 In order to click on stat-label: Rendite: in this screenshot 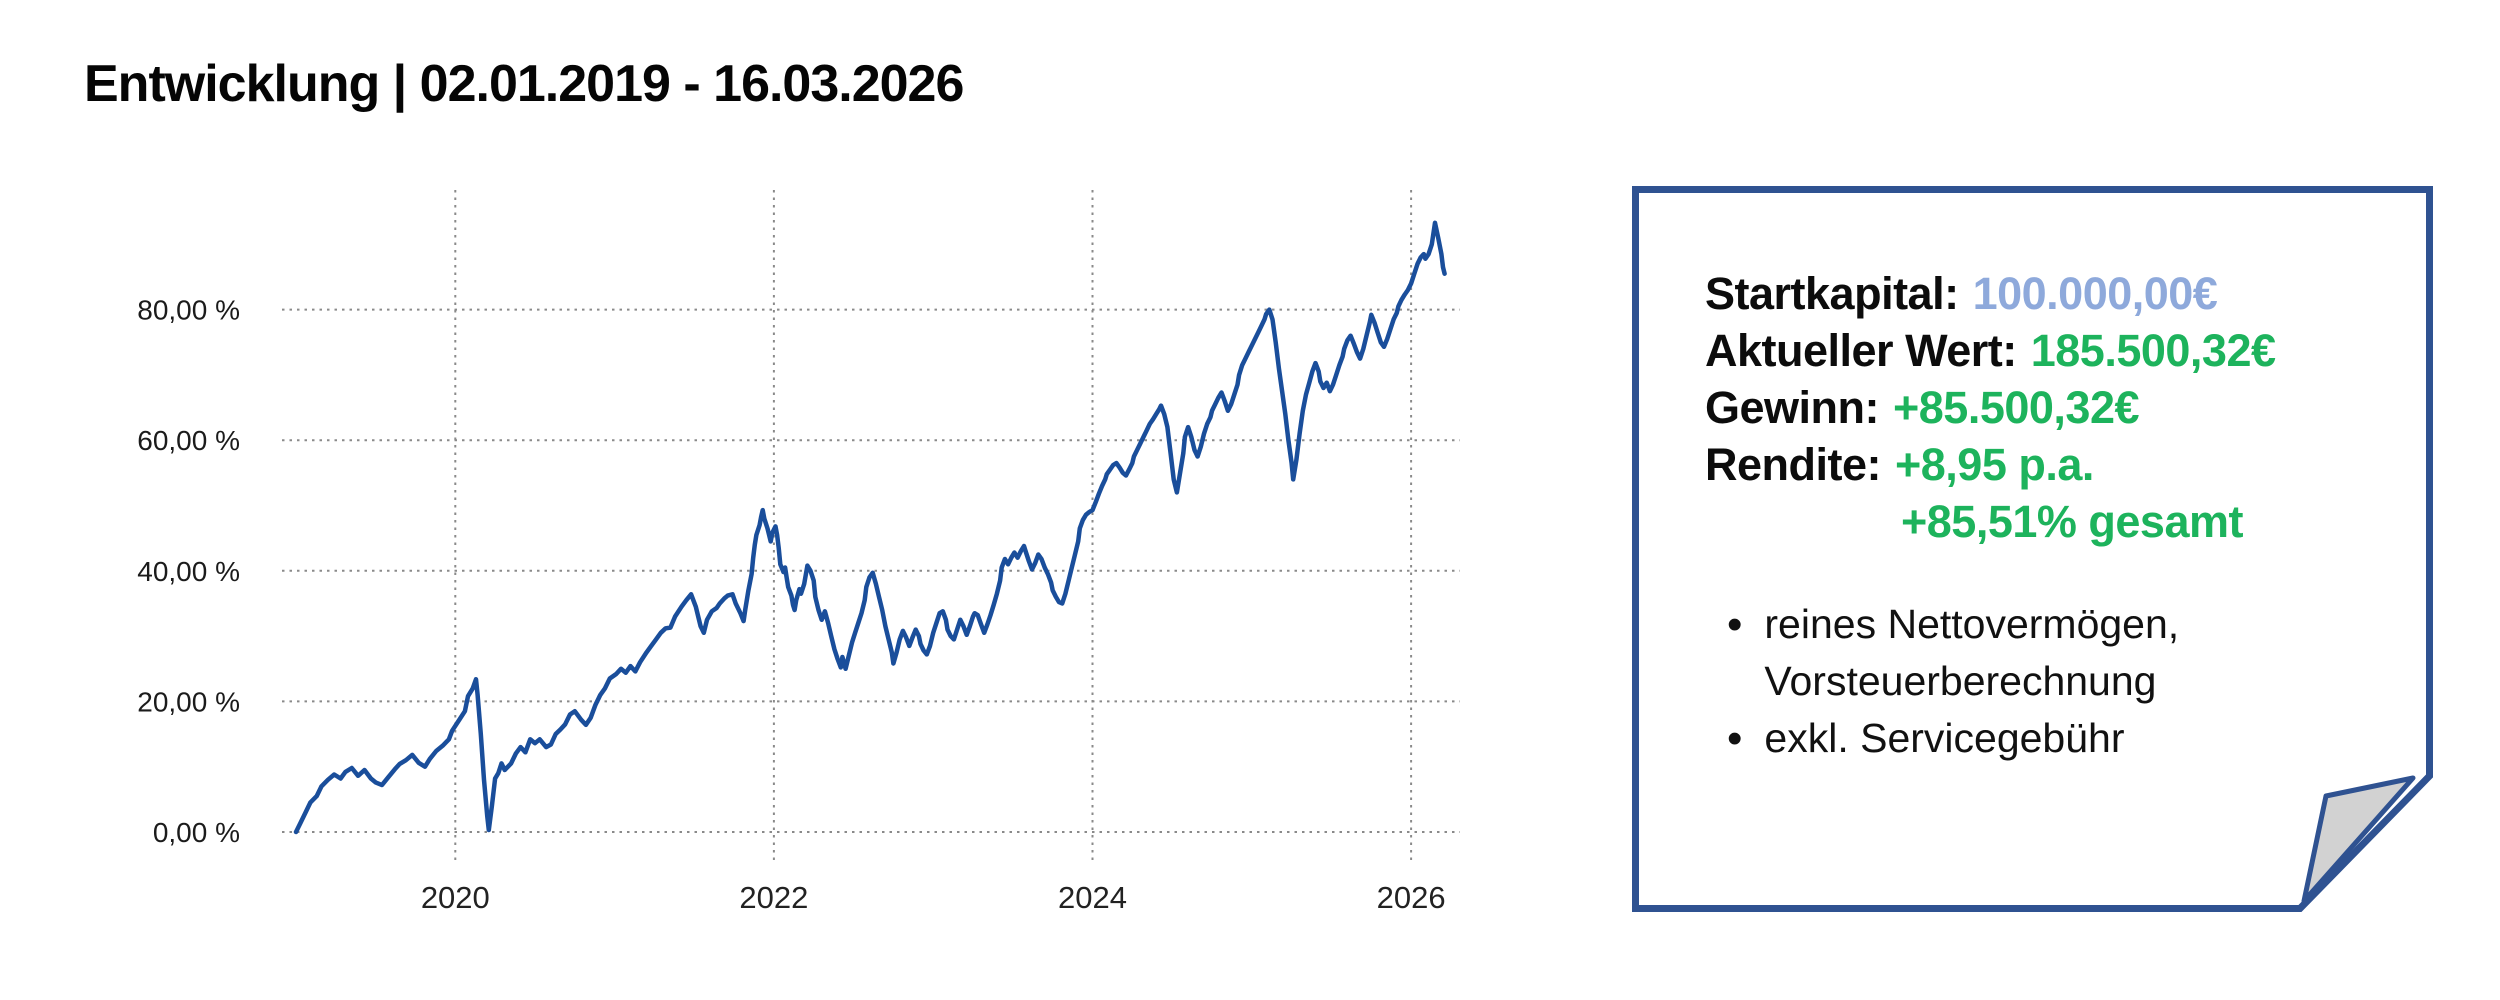, I will do `click(1793, 464)`.